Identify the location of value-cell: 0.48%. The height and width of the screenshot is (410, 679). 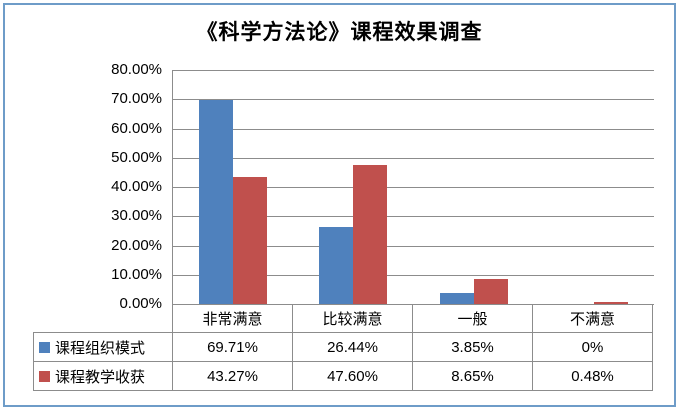
(593, 376).